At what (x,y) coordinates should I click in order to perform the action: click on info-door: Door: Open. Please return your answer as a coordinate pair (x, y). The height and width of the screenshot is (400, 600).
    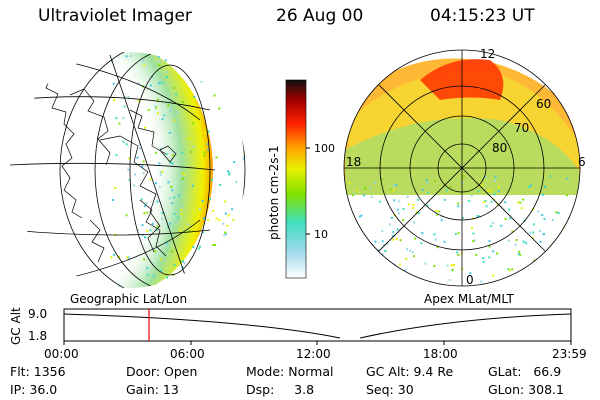
    Looking at the image, I should click on (162, 371).